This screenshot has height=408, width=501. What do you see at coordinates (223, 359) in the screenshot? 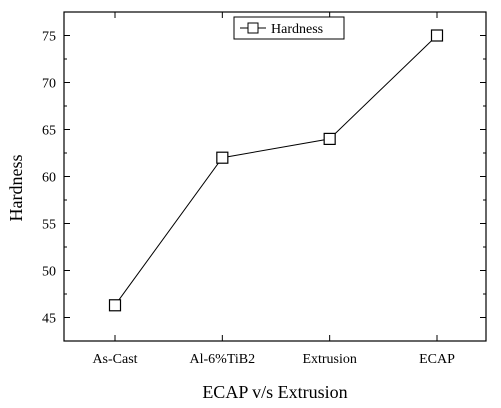
I see `x-tick-label: Al-6%TiB2` at bounding box center [223, 359].